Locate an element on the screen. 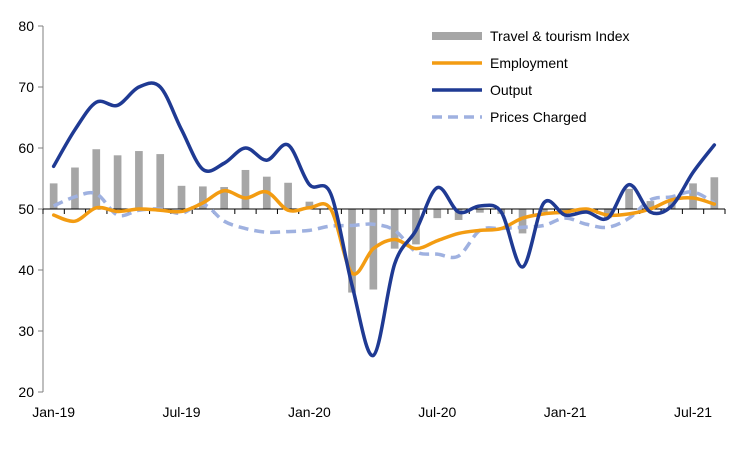 This screenshot has height=455, width=750. series-line-prices-charged is located at coordinates (384, 225).